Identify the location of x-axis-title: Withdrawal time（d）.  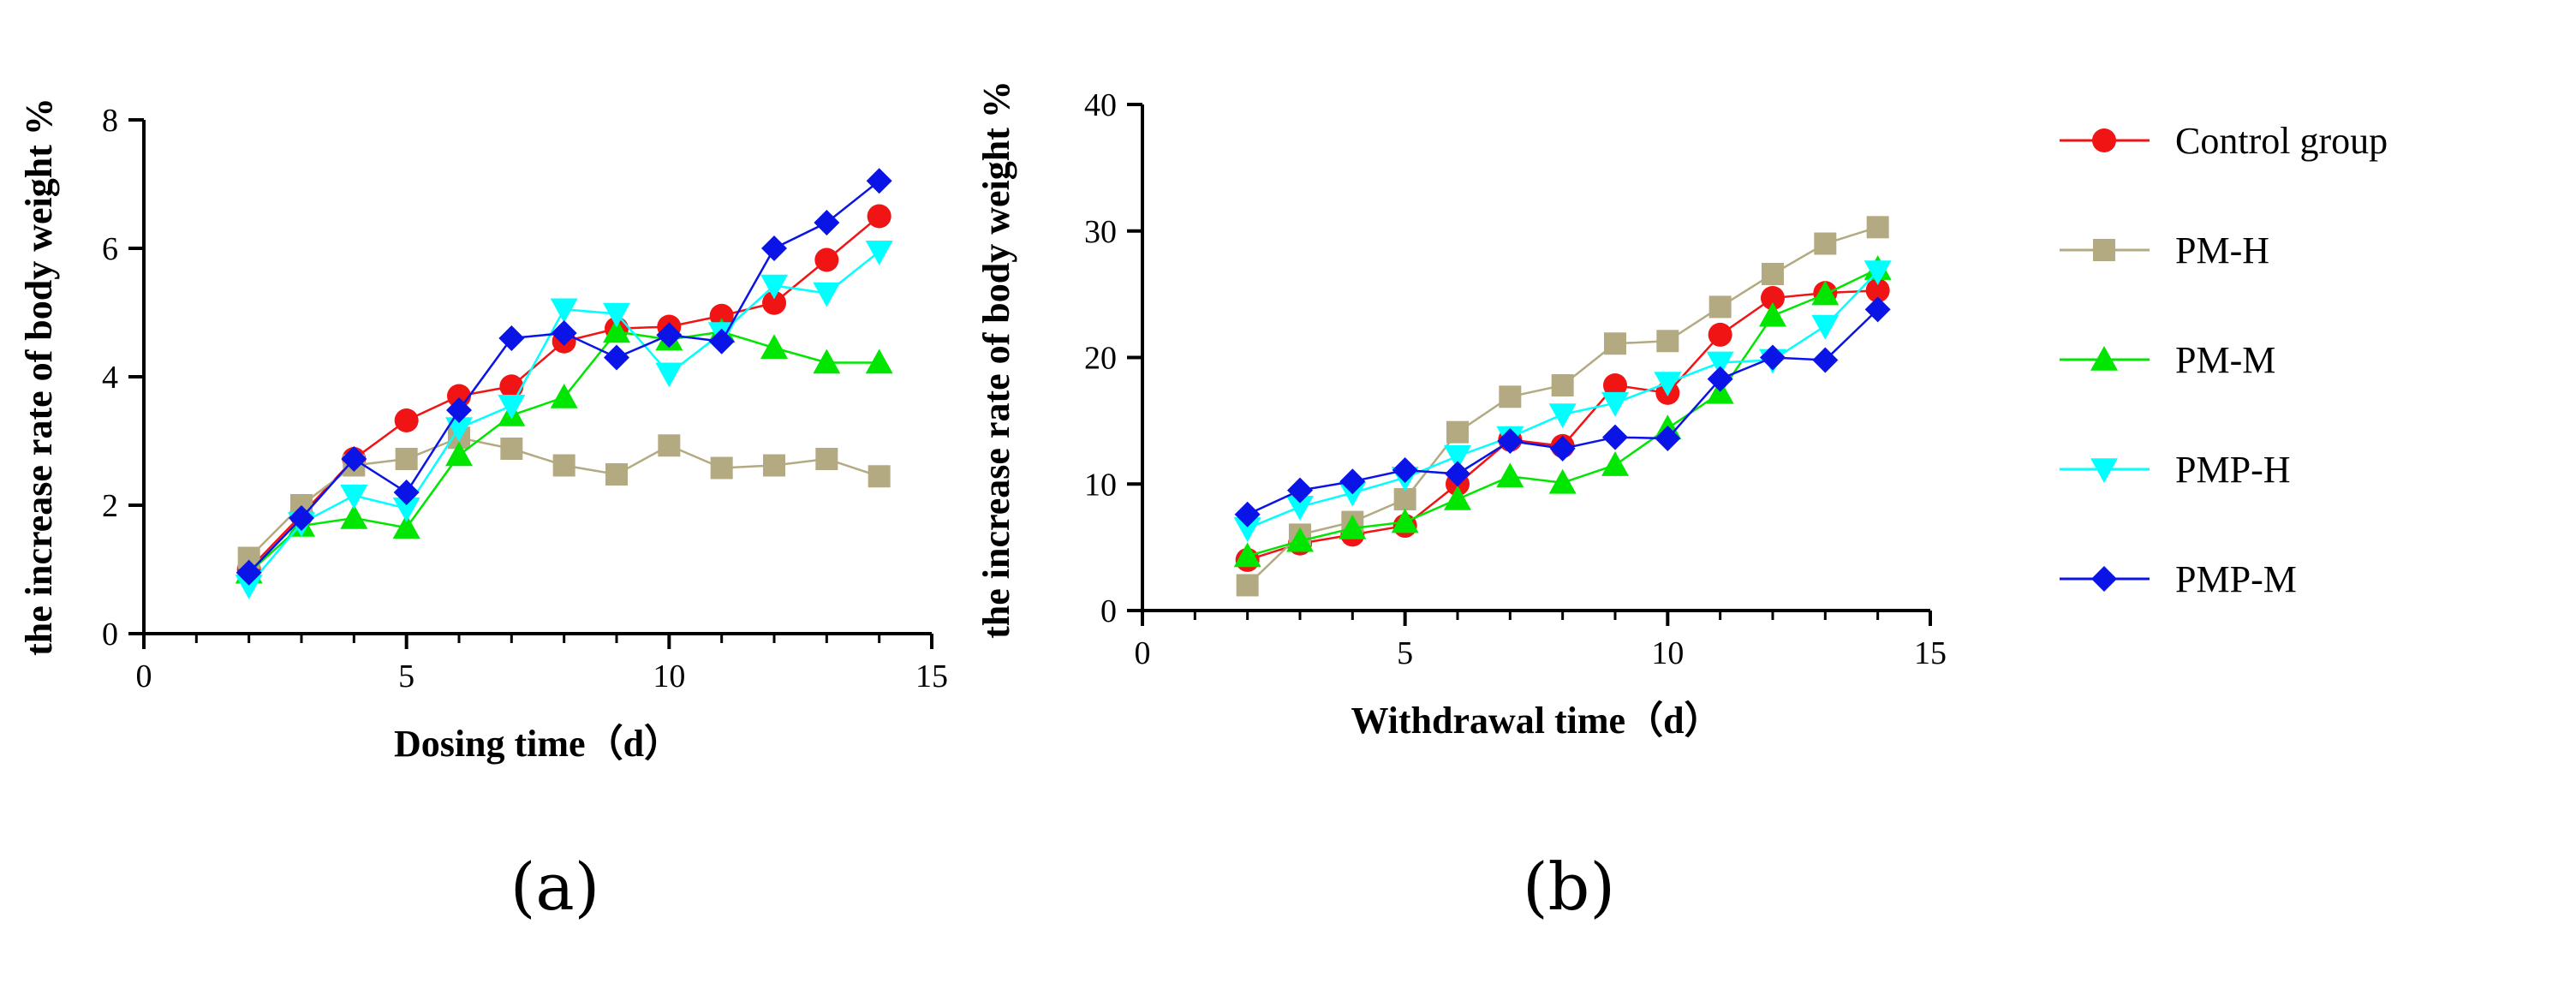
(1536, 721).